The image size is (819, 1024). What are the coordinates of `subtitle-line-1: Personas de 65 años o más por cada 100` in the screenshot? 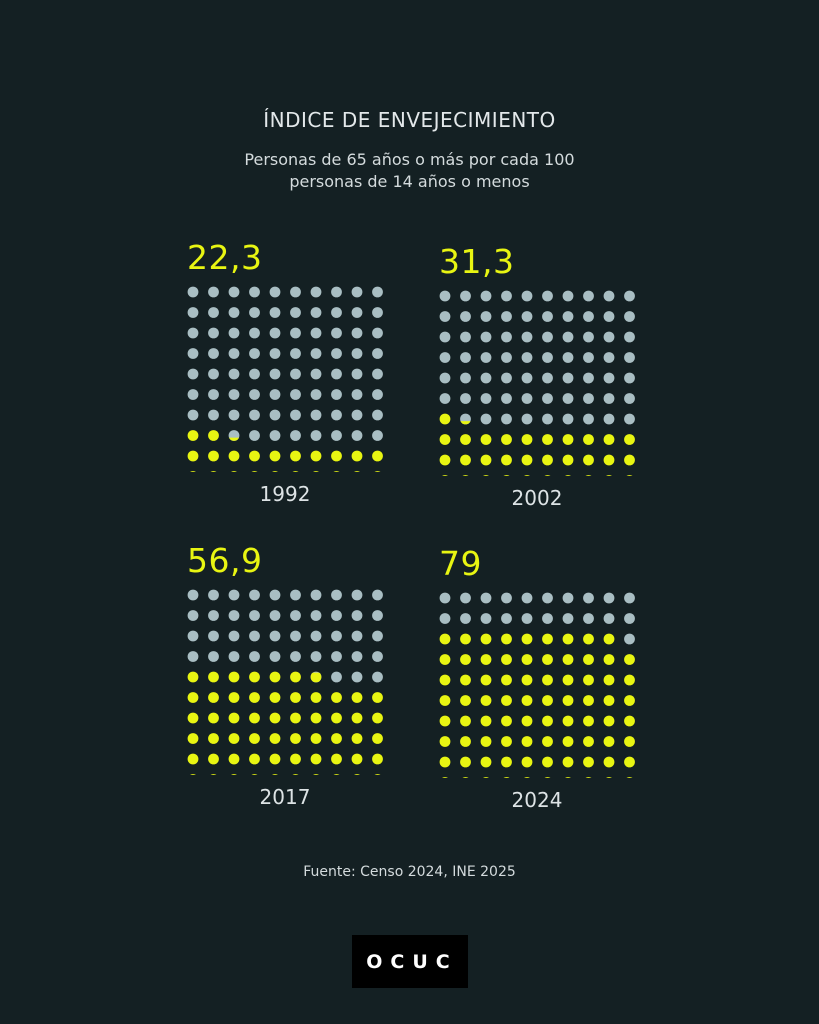 It's located at (409, 159).